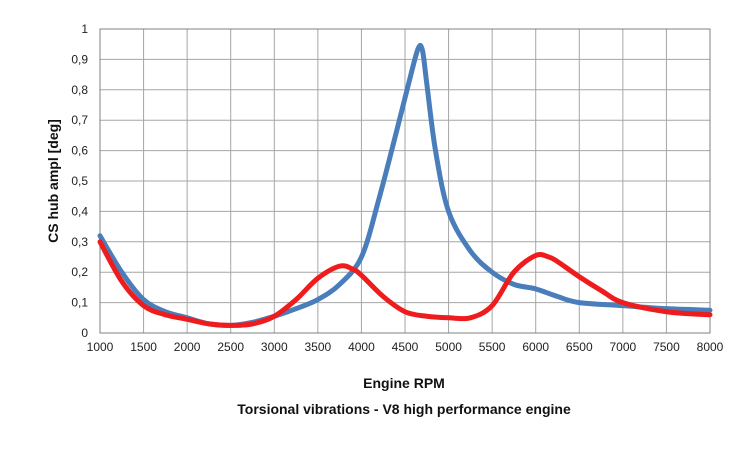 The width and height of the screenshot is (750, 450). What do you see at coordinates (100, 347) in the screenshot?
I see `x-tick-label: 1000` at bounding box center [100, 347].